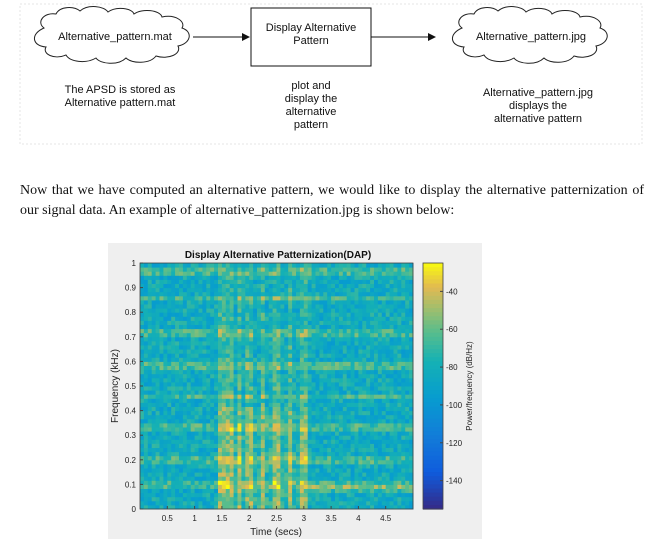 The image size is (650, 548). I want to click on colorbar-tick-label: -140, so click(454, 481).